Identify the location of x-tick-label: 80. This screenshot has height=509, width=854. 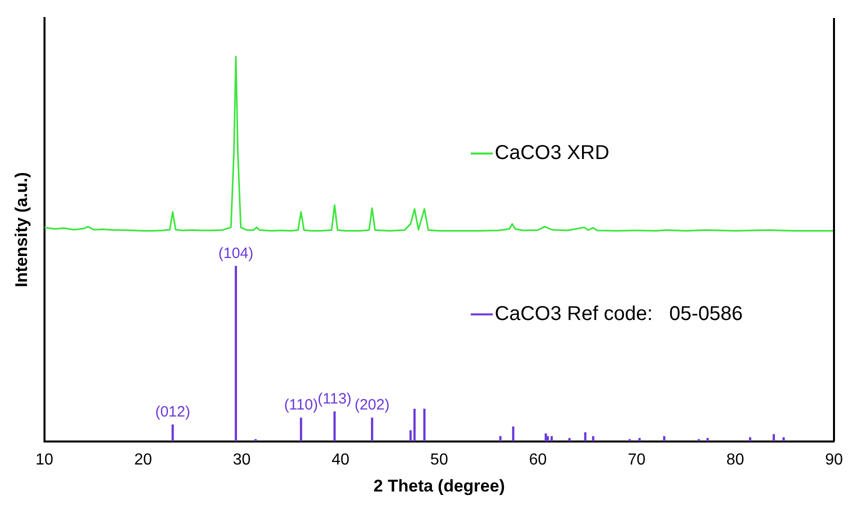
(735, 459).